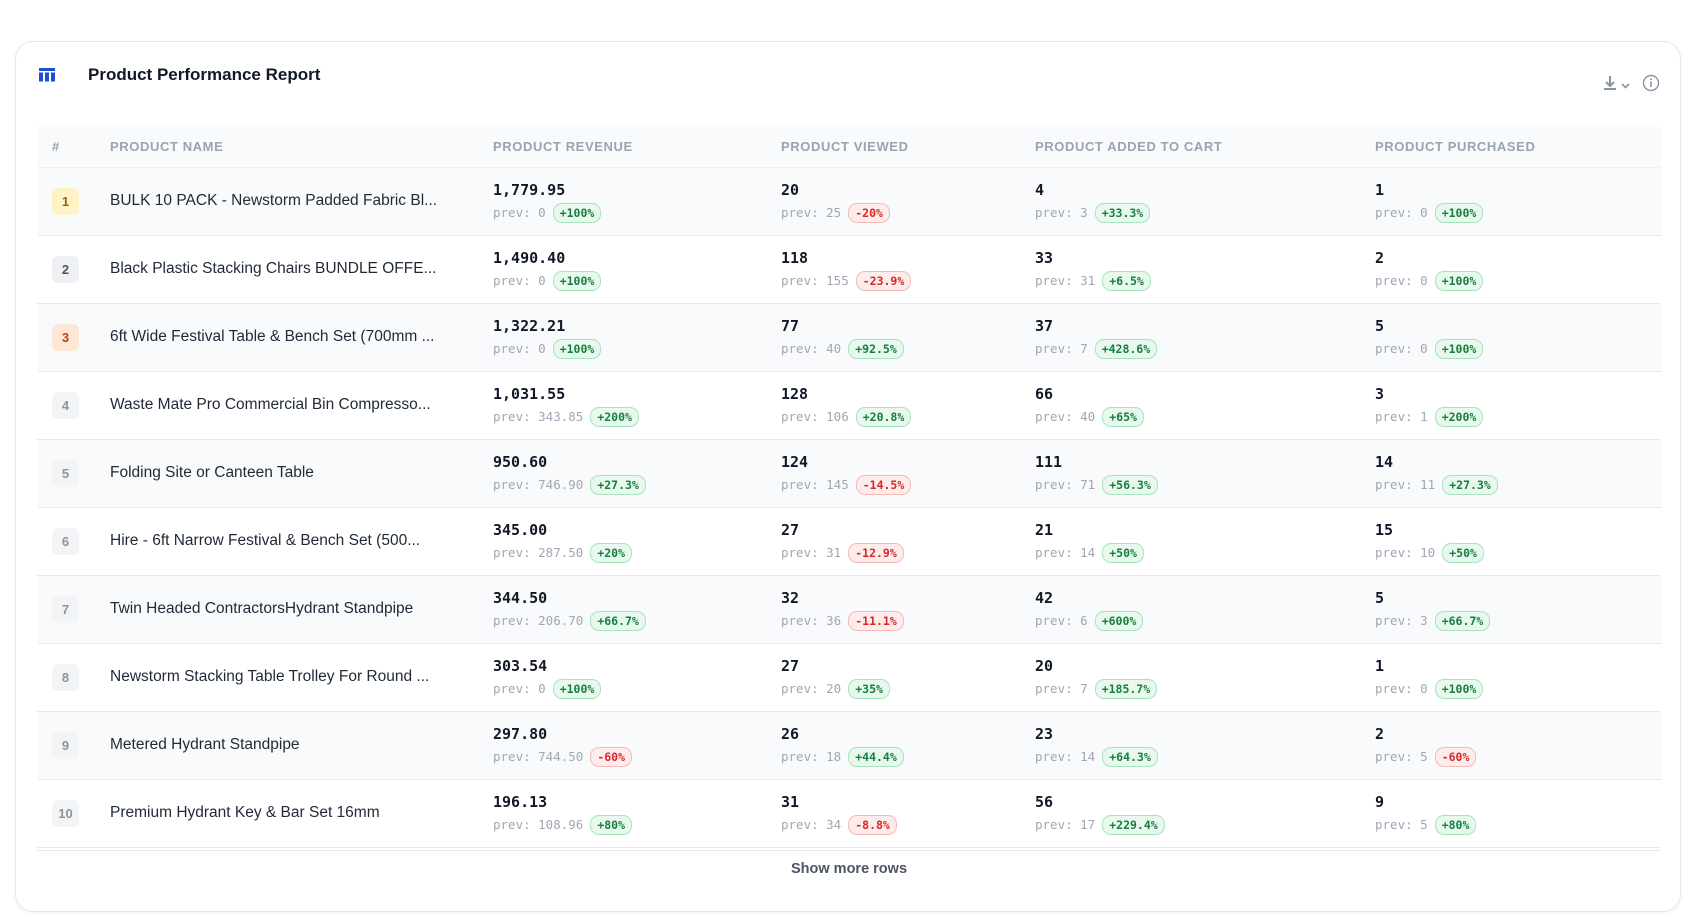  What do you see at coordinates (538, 416) in the screenshot?
I see `previous-value: prev: 343.85` at bounding box center [538, 416].